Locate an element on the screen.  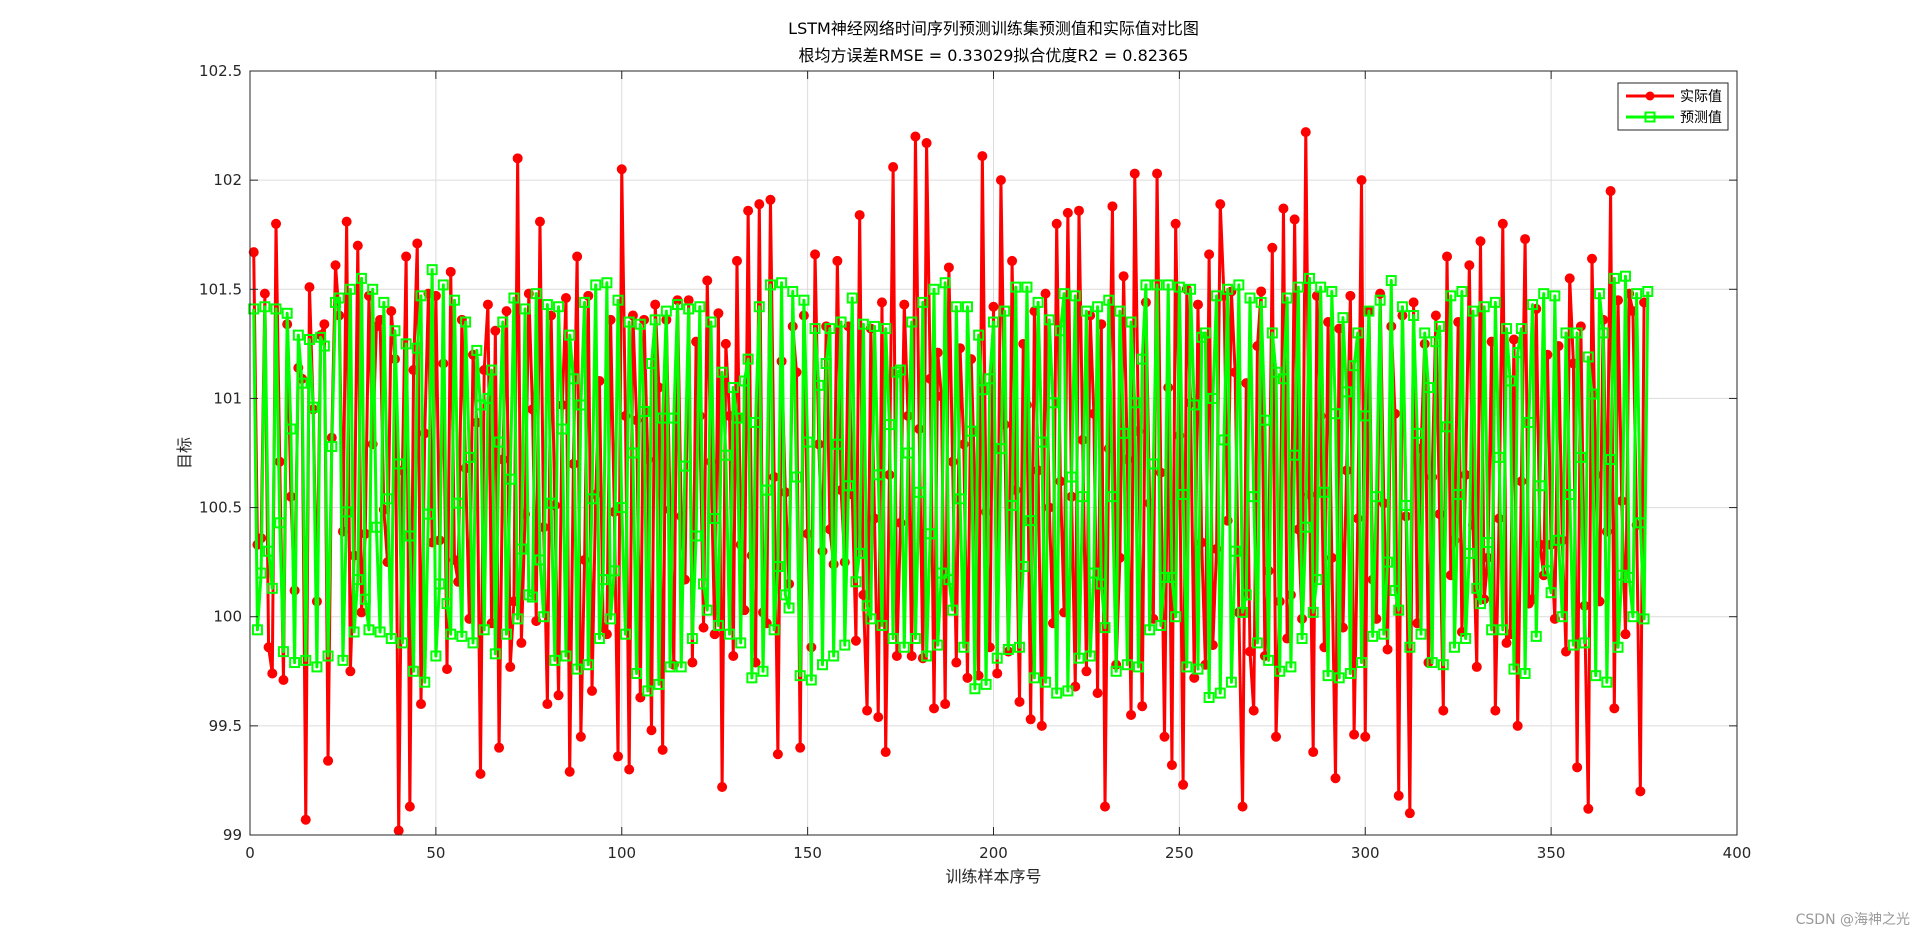
legend-label: 预测值 is located at coordinates (1701, 118).